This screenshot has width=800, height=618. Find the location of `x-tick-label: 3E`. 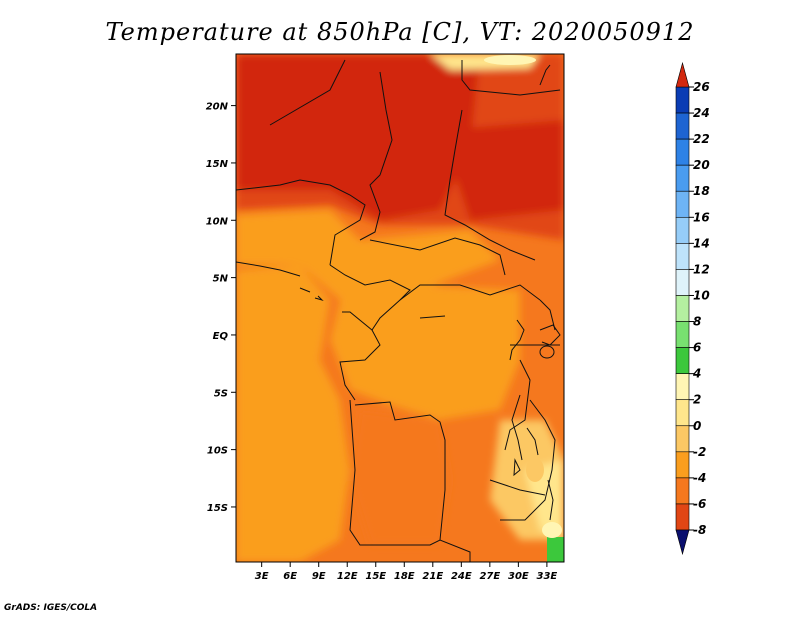

x-tick-label: 3E is located at coordinates (262, 576).